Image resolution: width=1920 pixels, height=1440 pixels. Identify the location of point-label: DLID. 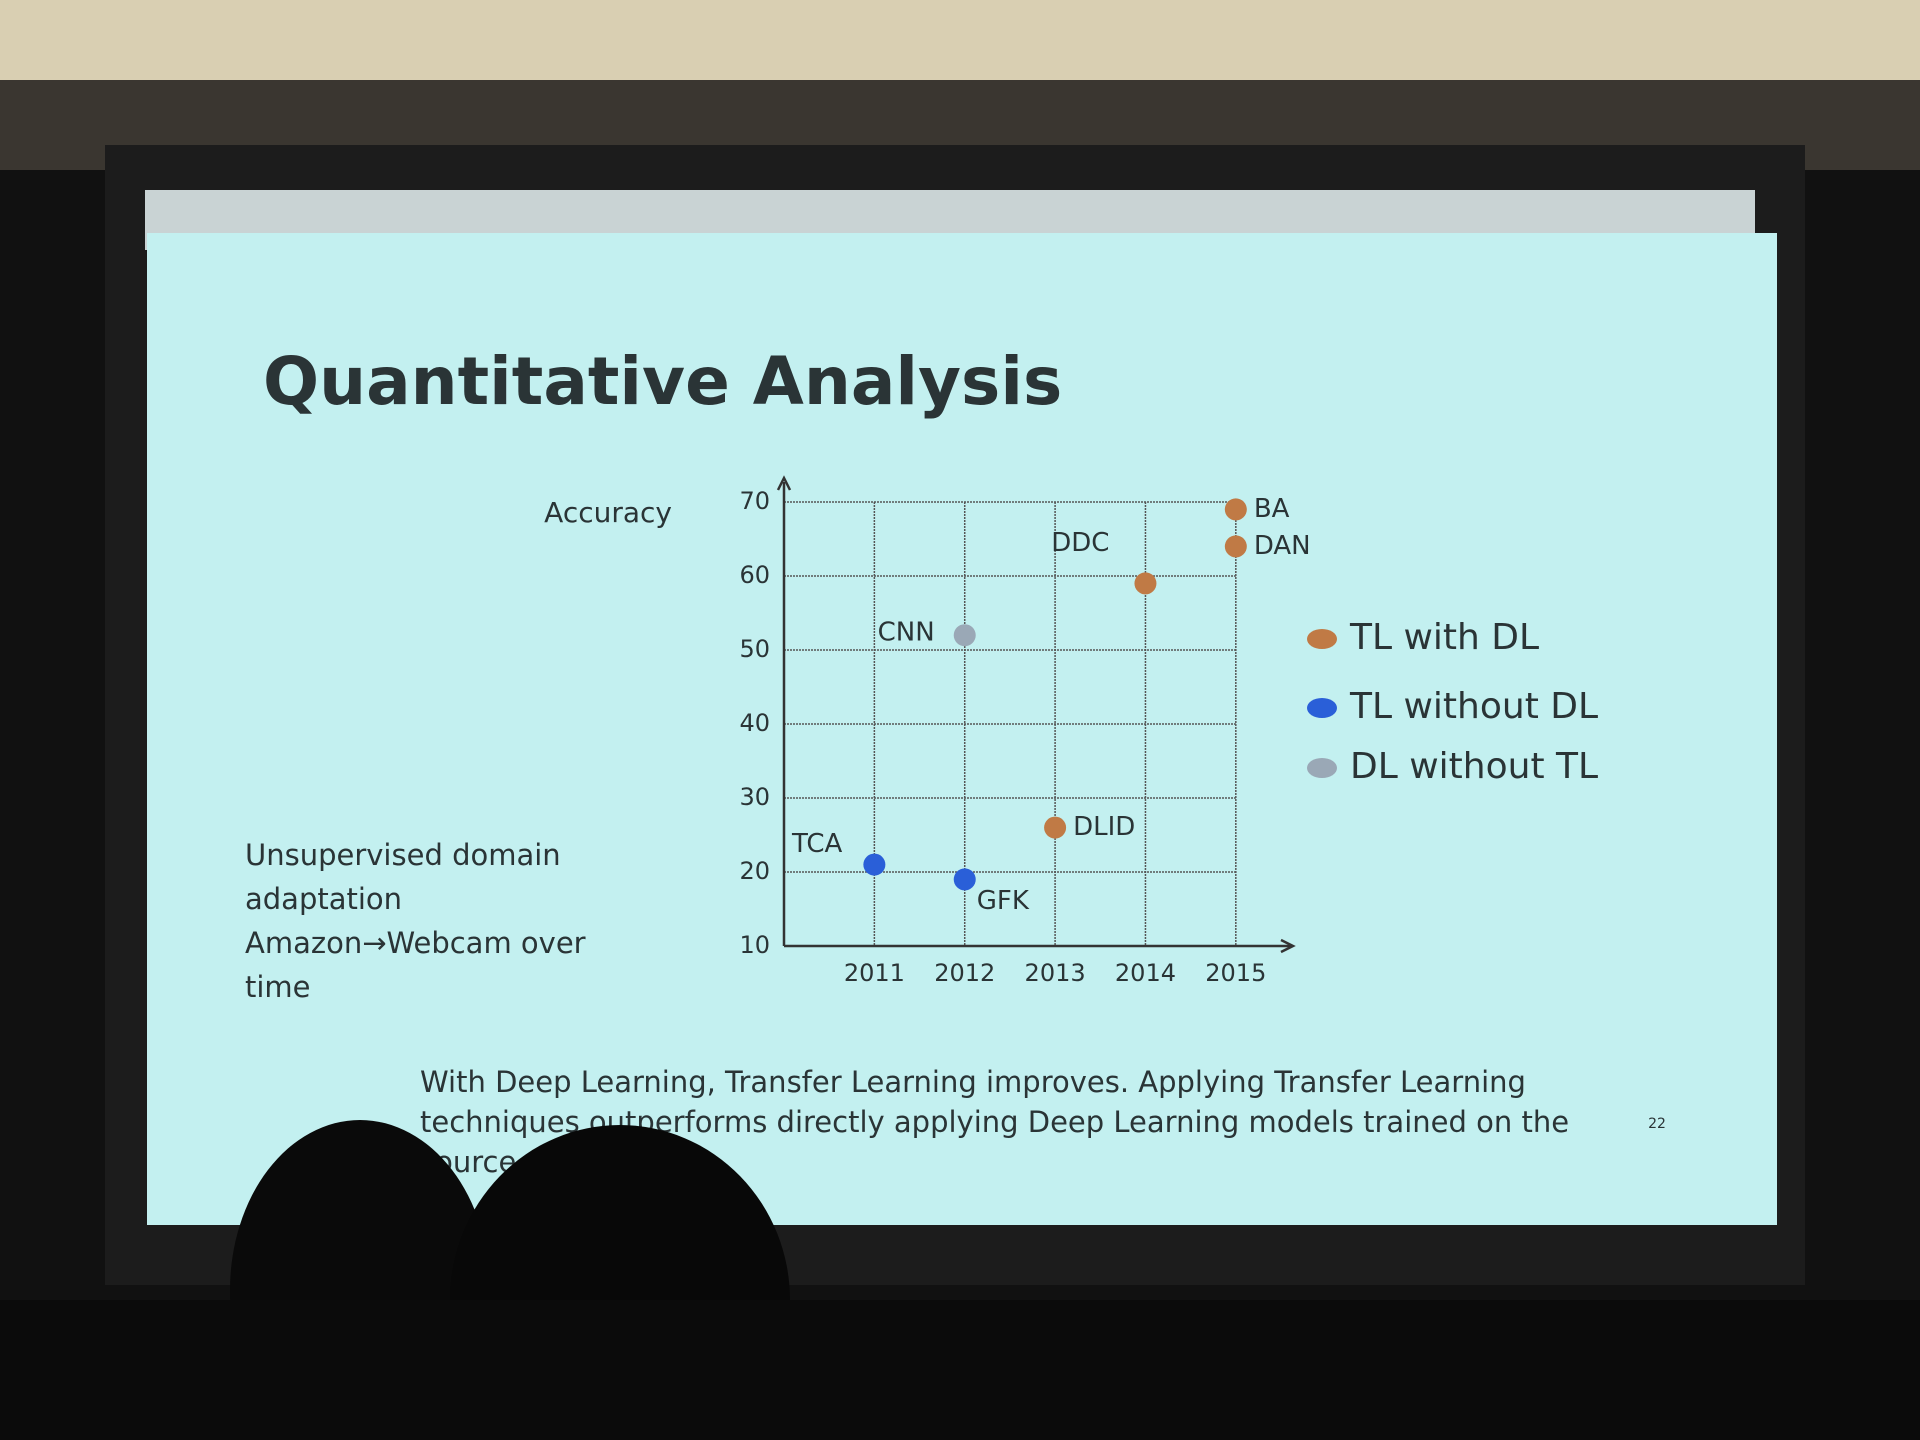
(1104, 827).